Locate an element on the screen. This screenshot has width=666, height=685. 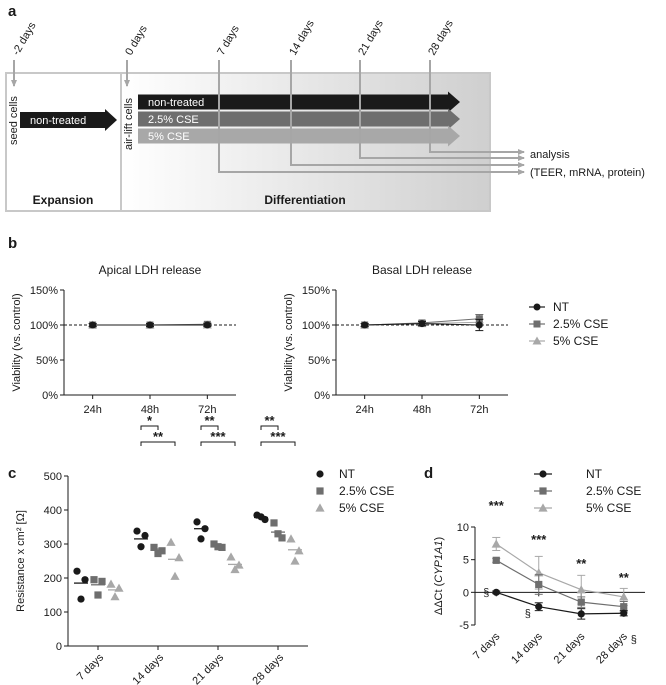
significance-label: ** is located at coordinates (581, 563).